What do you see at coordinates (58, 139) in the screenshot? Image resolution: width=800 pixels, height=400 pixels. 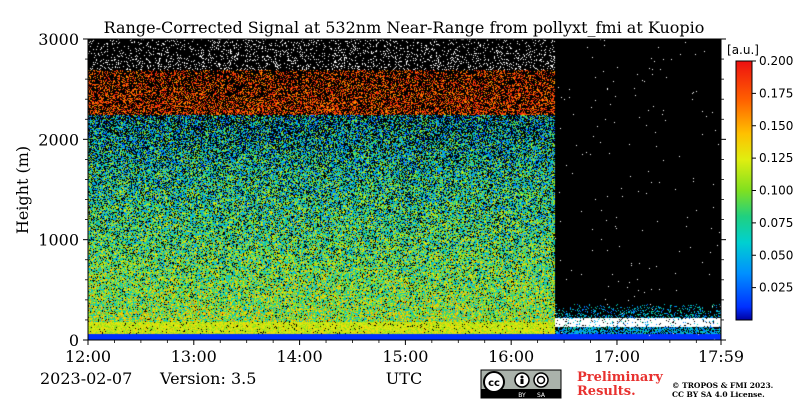 I see `y-tick-label: 2000` at bounding box center [58, 139].